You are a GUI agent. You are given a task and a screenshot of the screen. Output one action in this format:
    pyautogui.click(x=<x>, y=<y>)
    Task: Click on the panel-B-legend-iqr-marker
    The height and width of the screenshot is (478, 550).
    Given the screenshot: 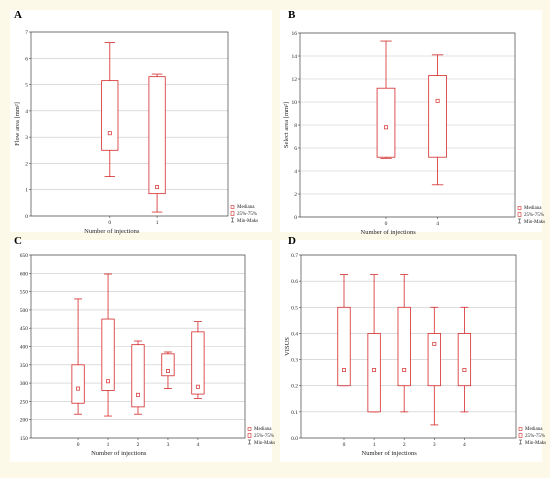 What is the action you would take?
    pyautogui.click(x=519, y=214)
    